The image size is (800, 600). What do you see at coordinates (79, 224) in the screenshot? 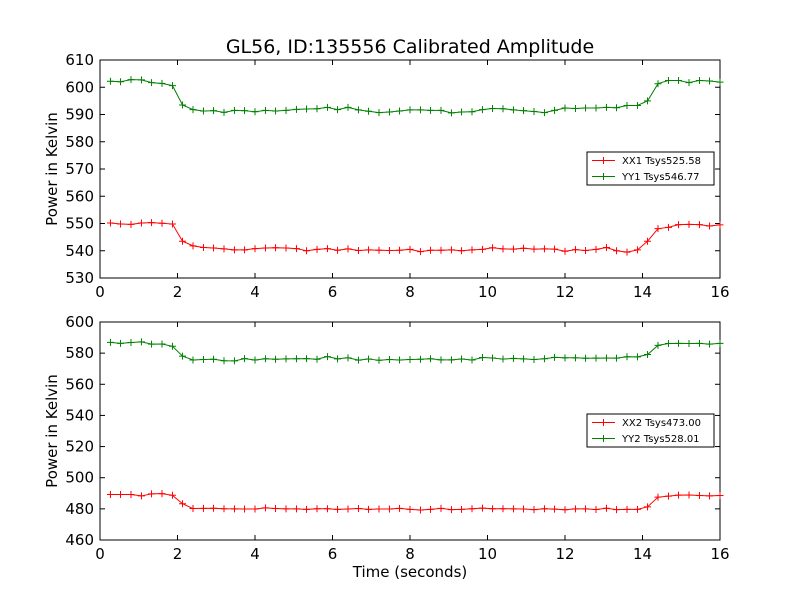
I see `y-tick-label: 550` at bounding box center [79, 224].